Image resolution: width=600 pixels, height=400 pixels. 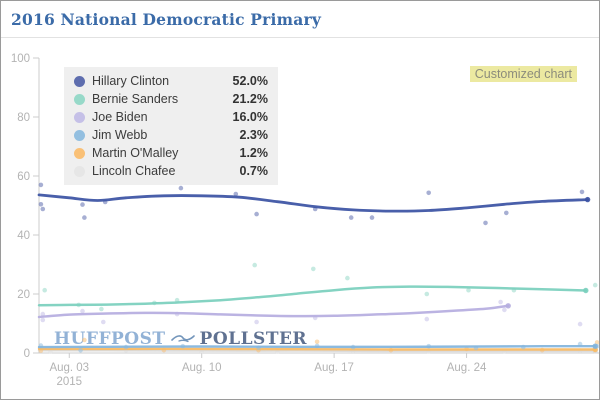 I want to click on y-tick-label: 20, so click(x=23, y=295).